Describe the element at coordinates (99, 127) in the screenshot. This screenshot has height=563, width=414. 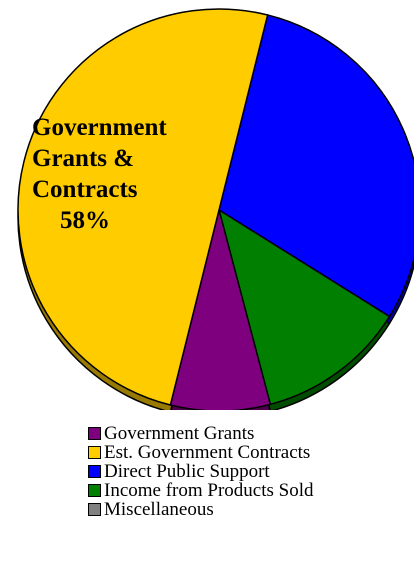
I see `annotation-line-1: Government` at that location.